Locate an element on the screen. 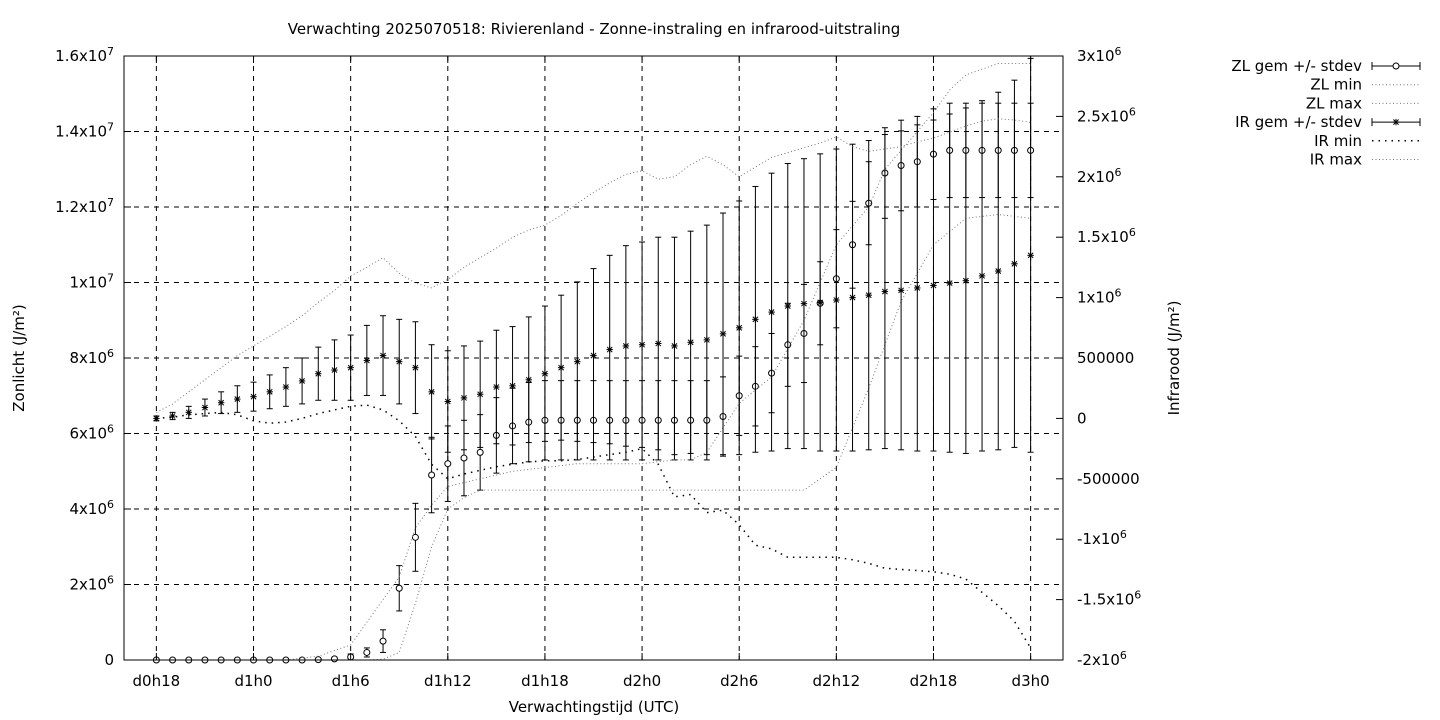 The height and width of the screenshot is (720, 1440). y-left-tick-label: 2x106 is located at coordinates (91, 584).